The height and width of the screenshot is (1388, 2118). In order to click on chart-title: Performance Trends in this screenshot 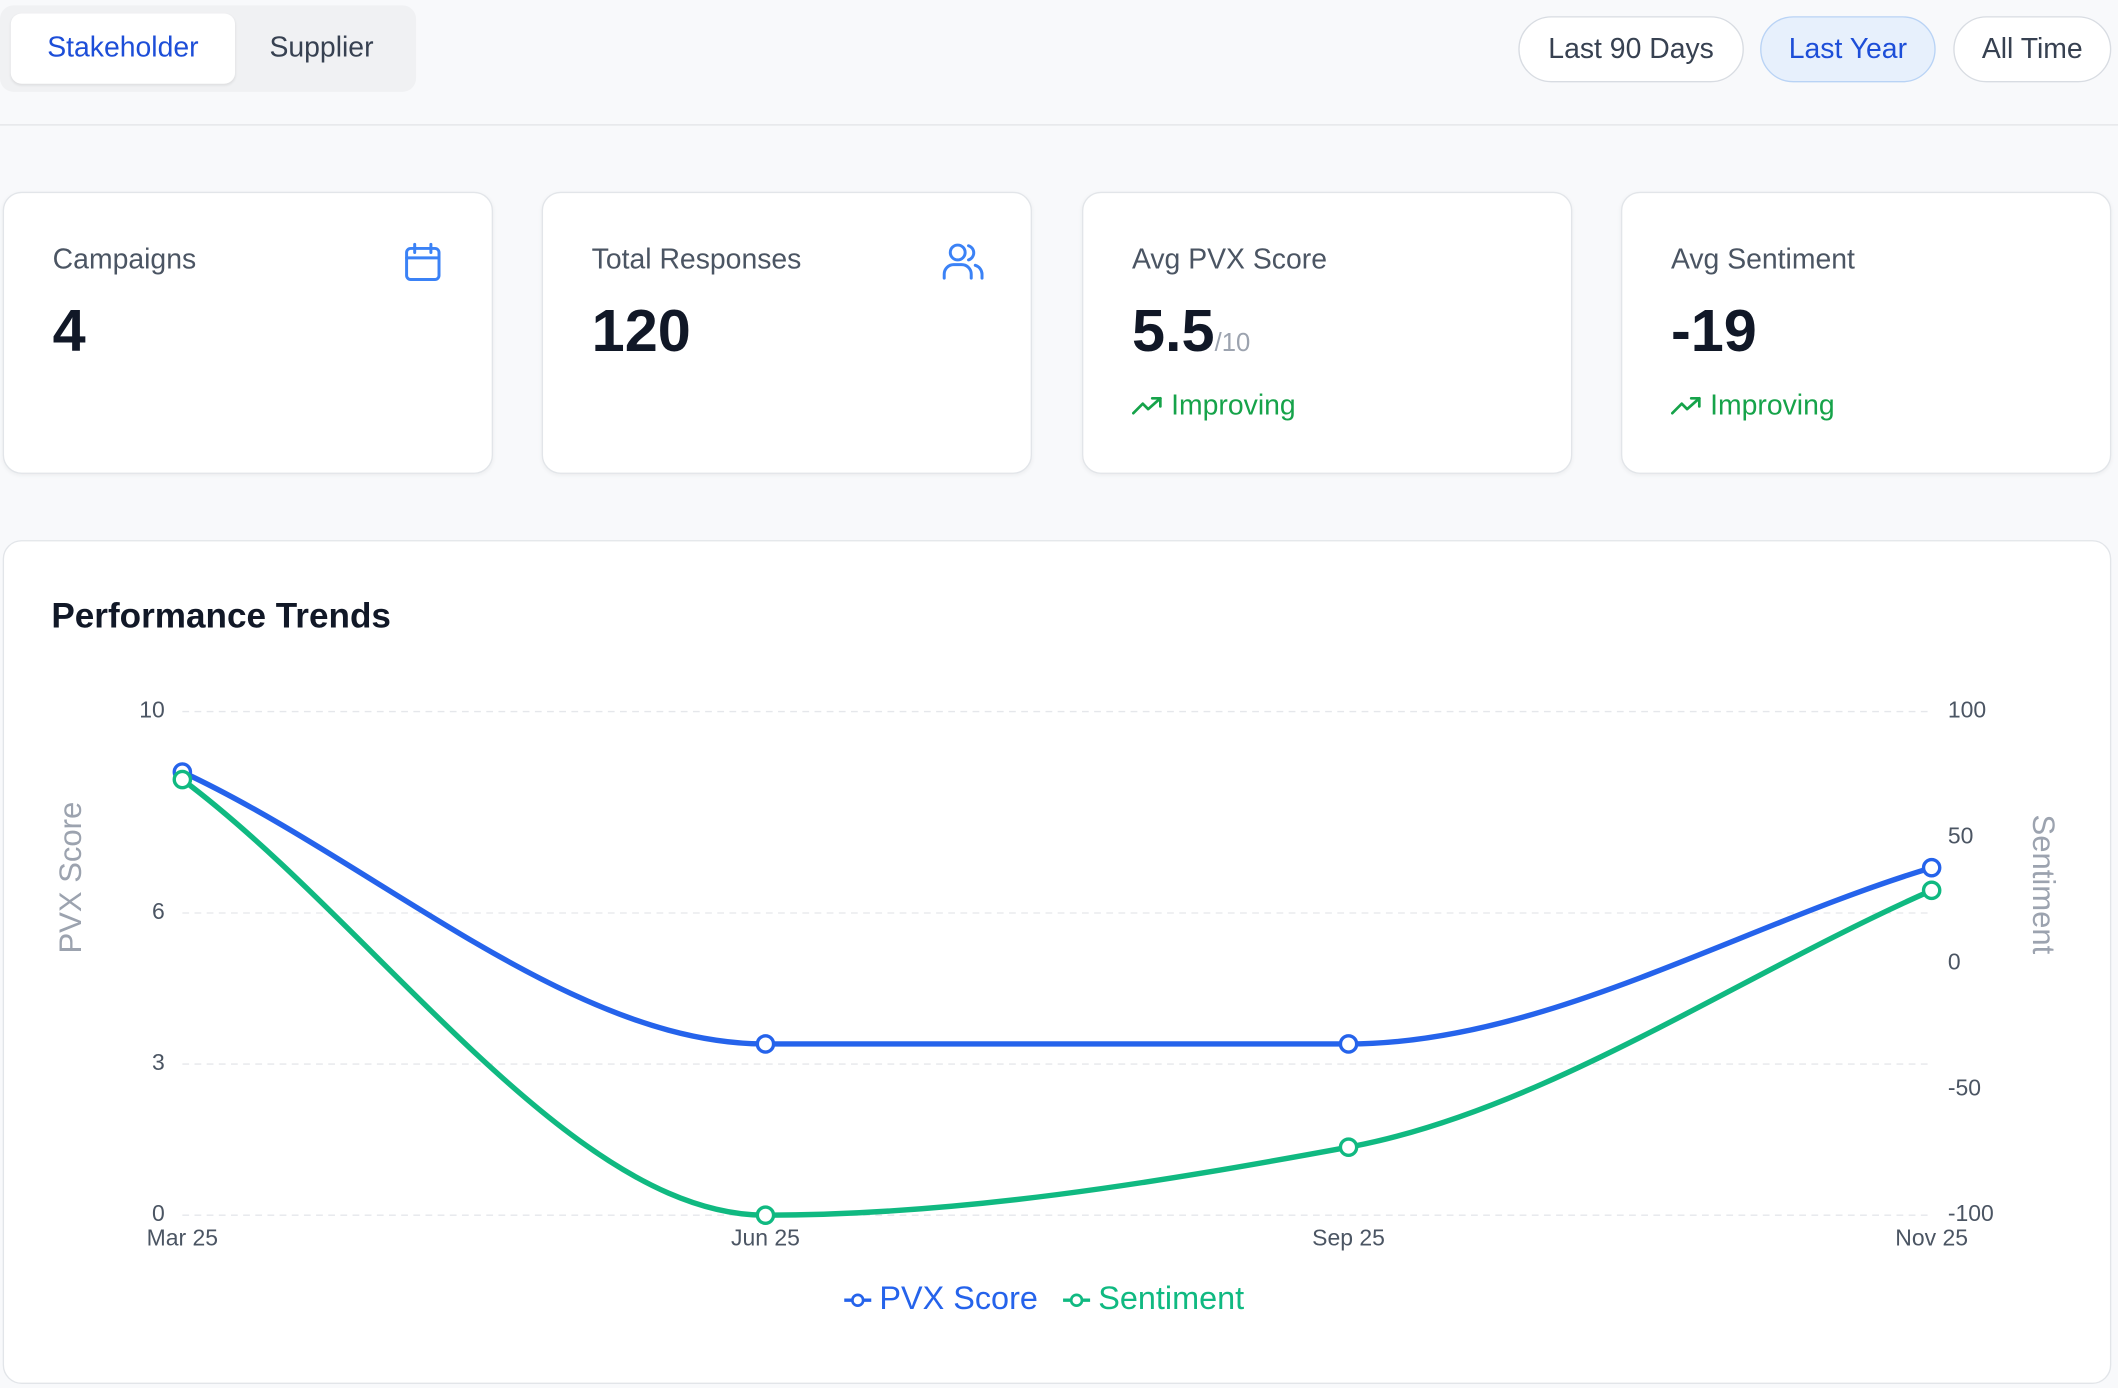, I will do `click(221, 616)`.